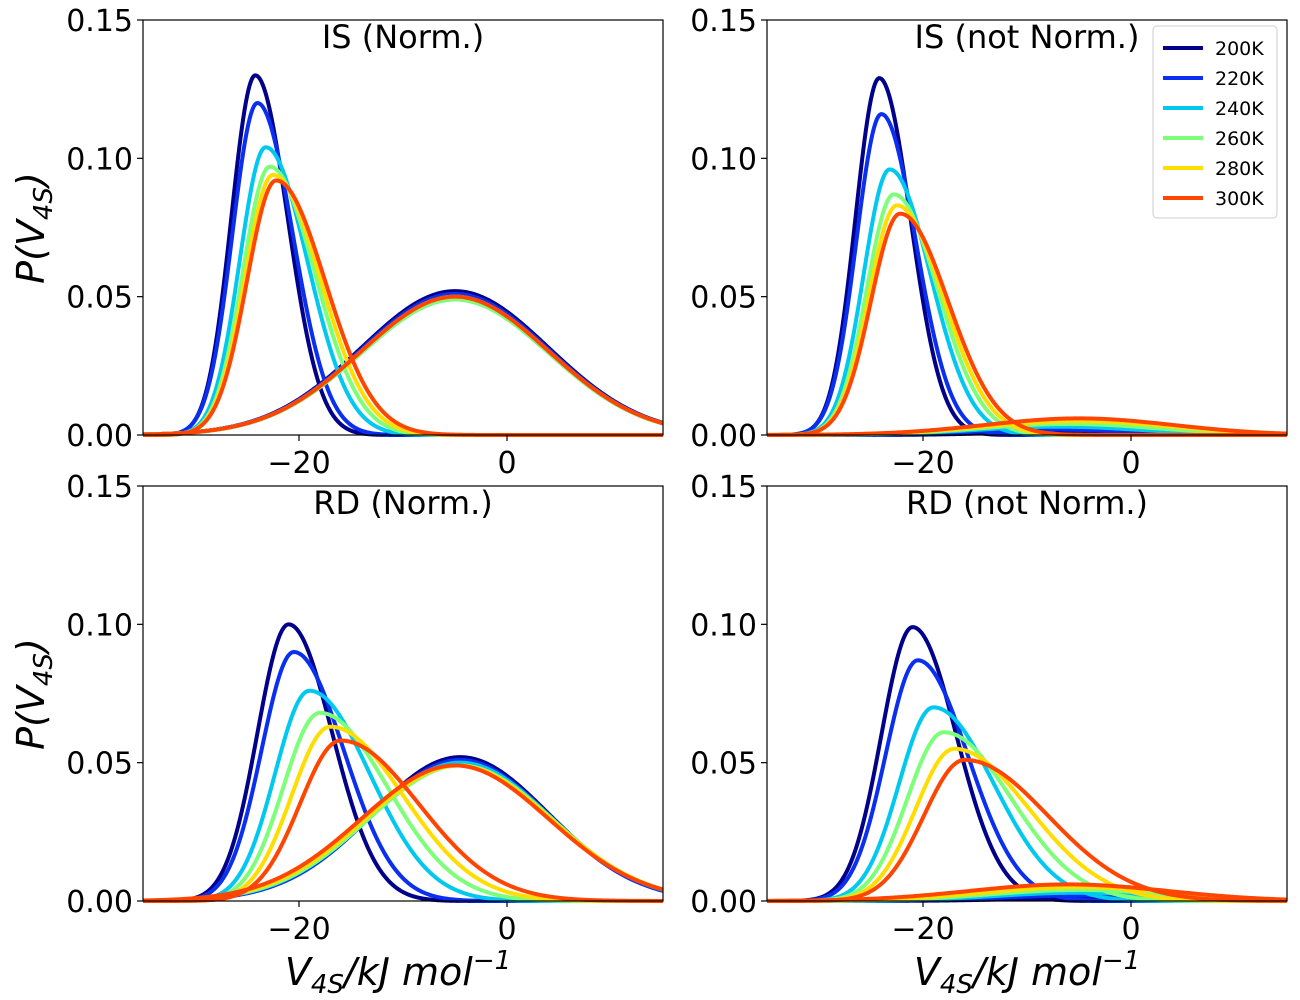 The height and width of the screenshot is (1000, 1300). What do you see at coordinates (1027, 973) in the screenshot?
I see `x-axis-label-right: V4S/kJ mol−1` at bounding box center [1027, 973].